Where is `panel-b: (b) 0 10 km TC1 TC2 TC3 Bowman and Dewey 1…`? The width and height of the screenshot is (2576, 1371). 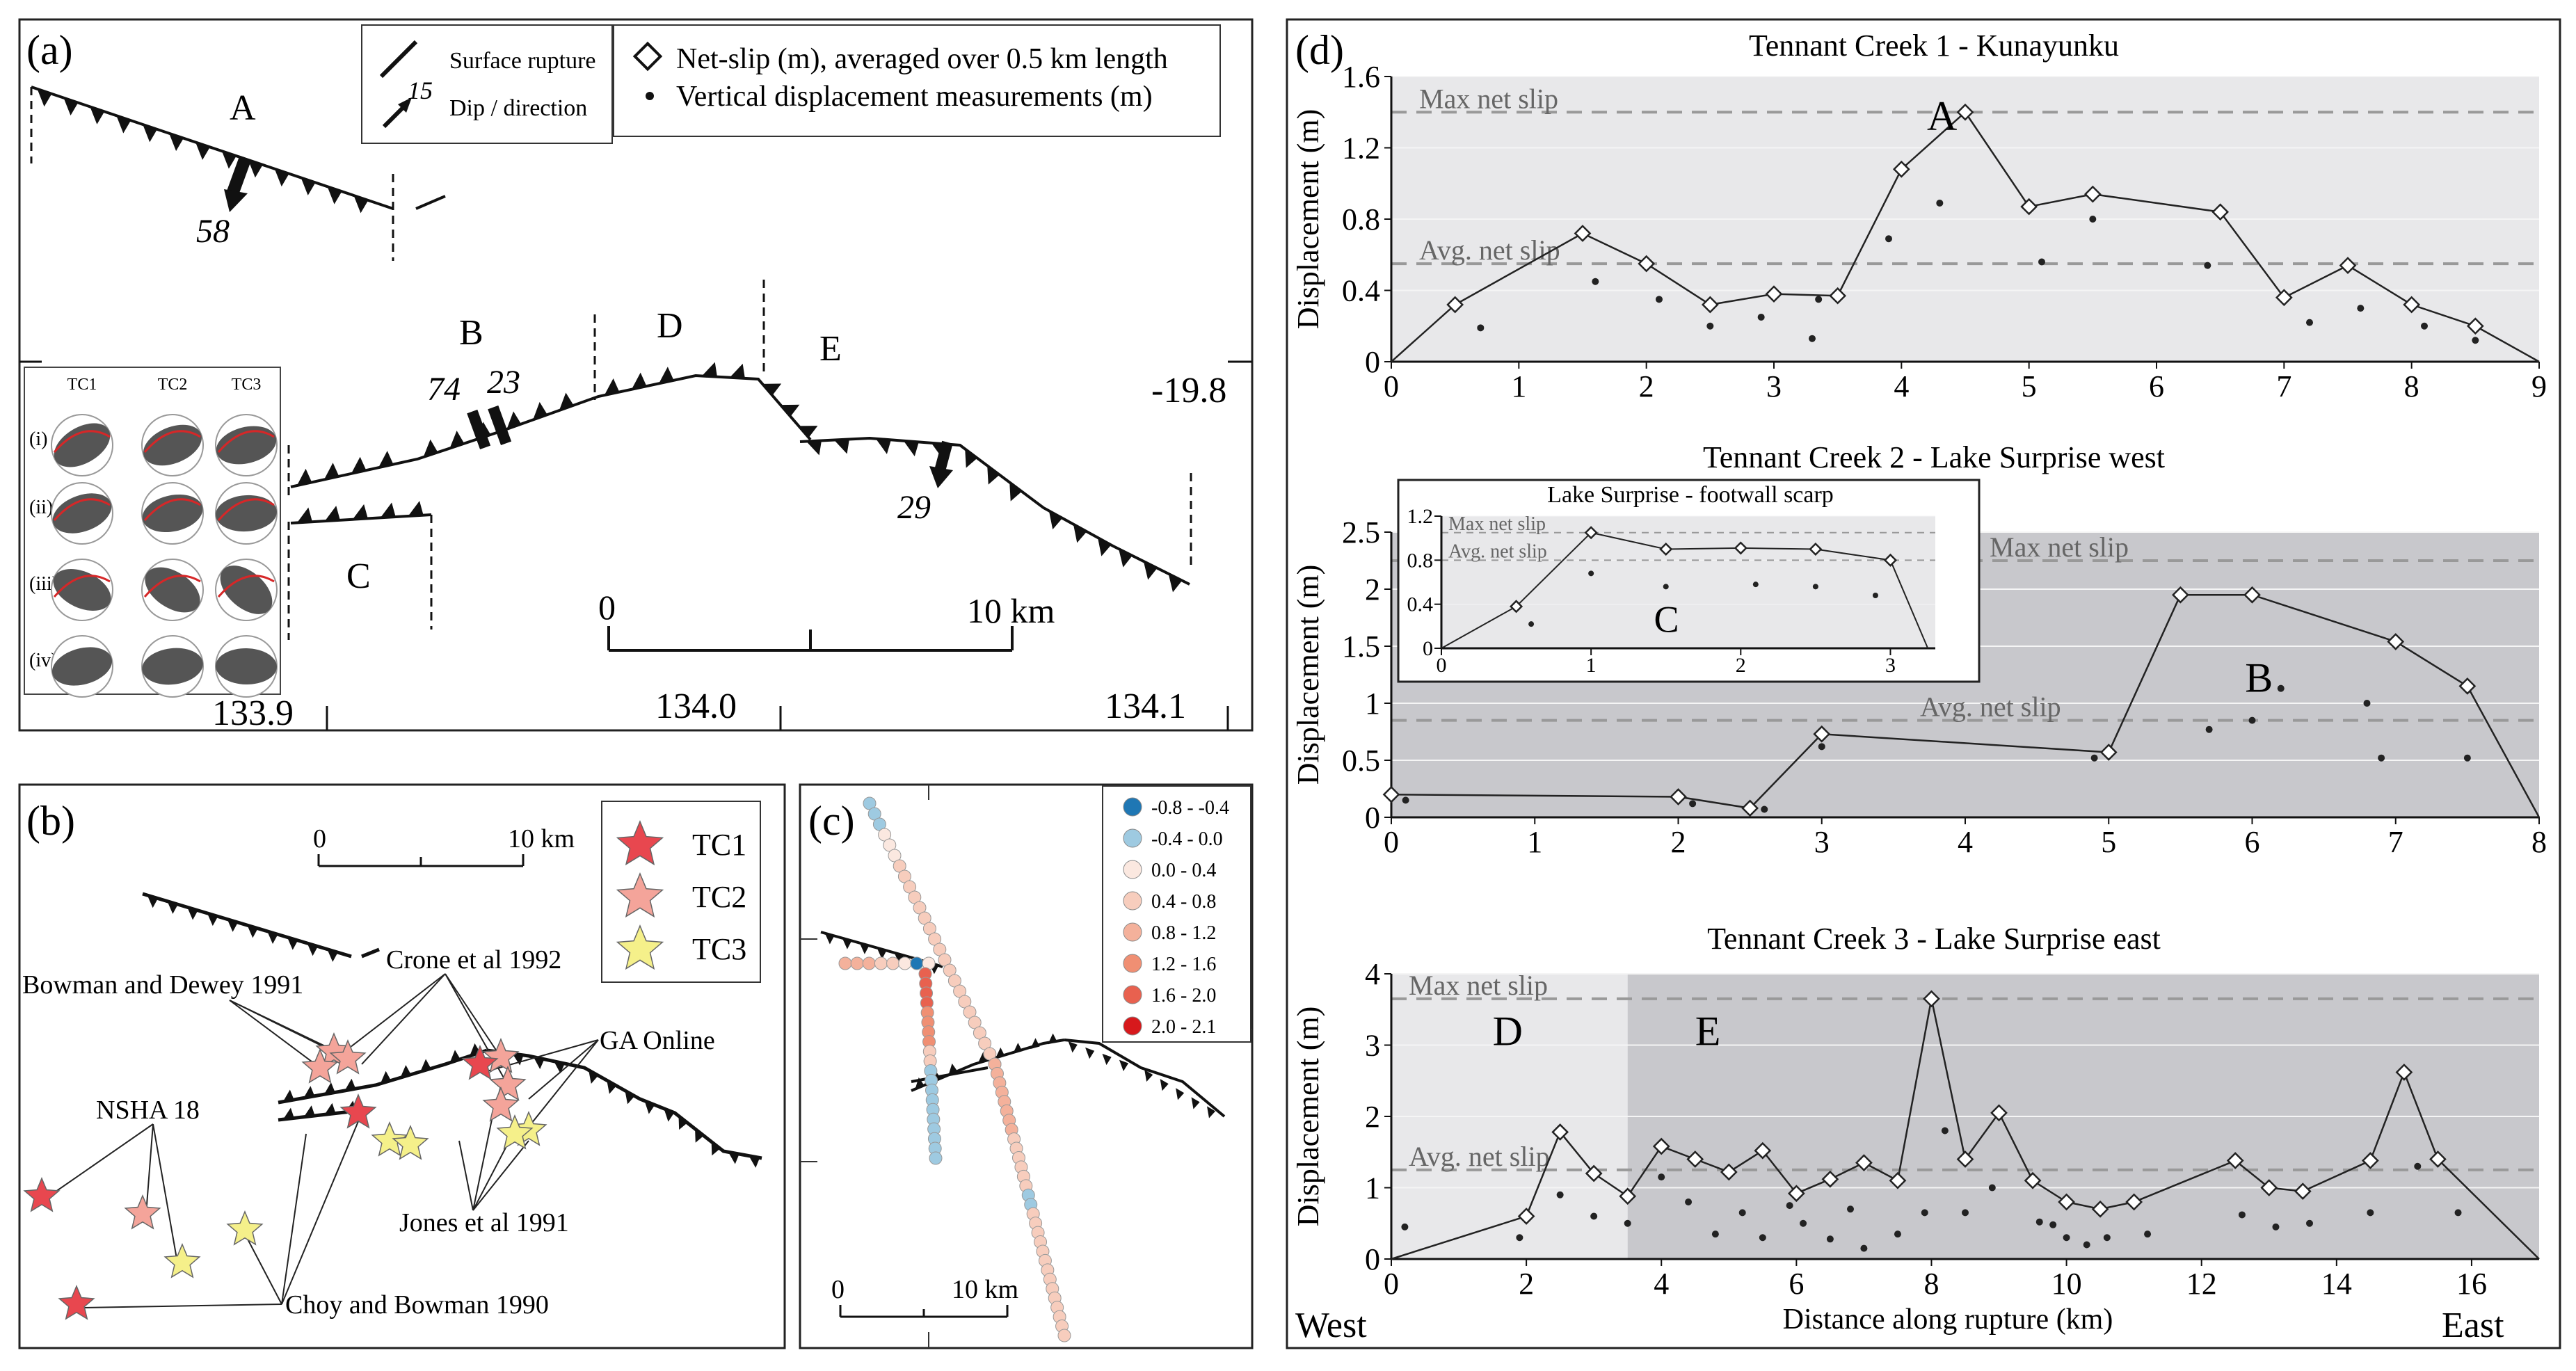
panel-b: (b) 0 10 km TC1 TC2 TC3 Bowman and Dewey 1… is located at coordinates (402, 1066).